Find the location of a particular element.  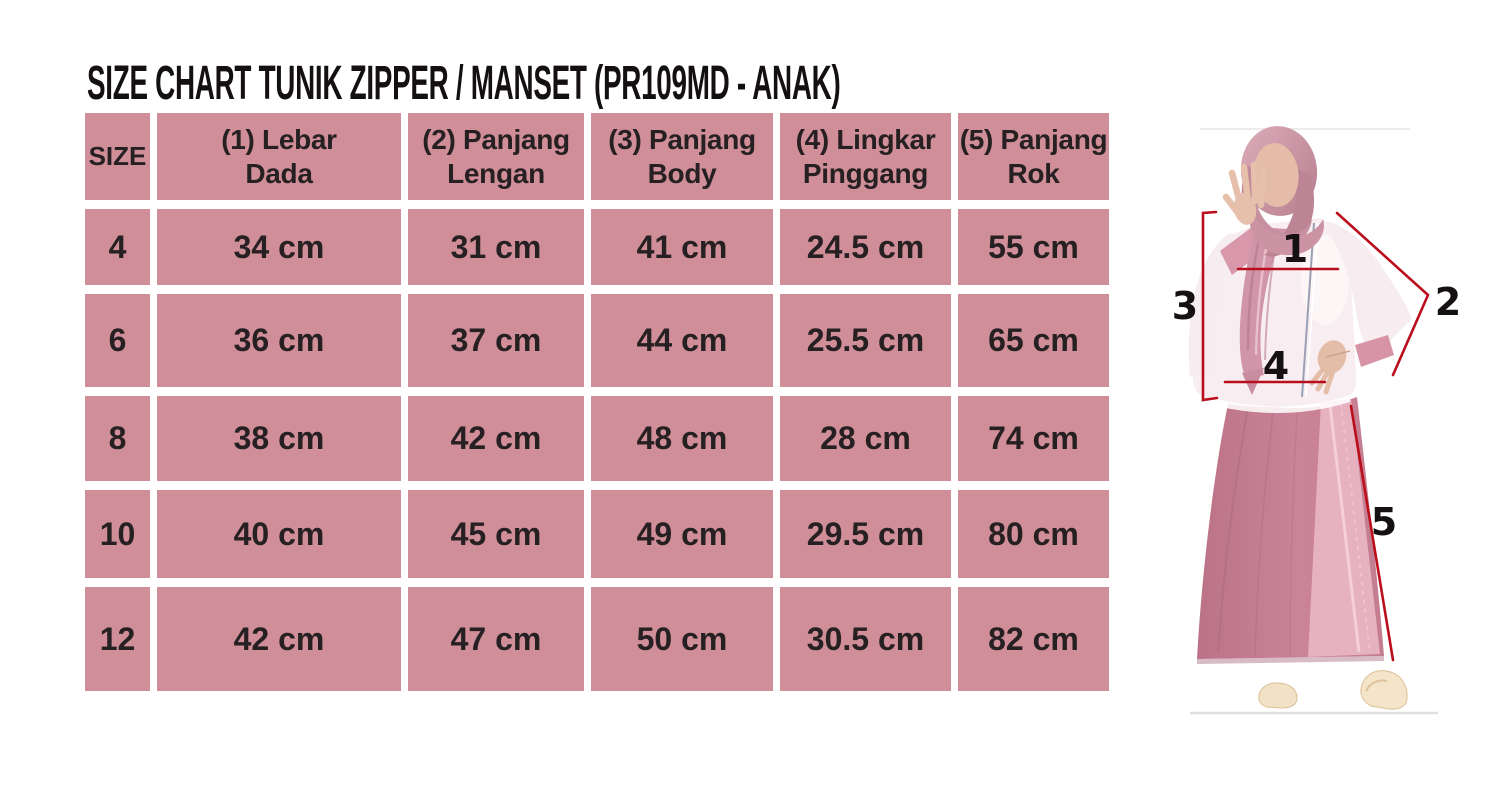

cell-6-panjang-lengan: 37 cm is located at coordinates (496, 340).